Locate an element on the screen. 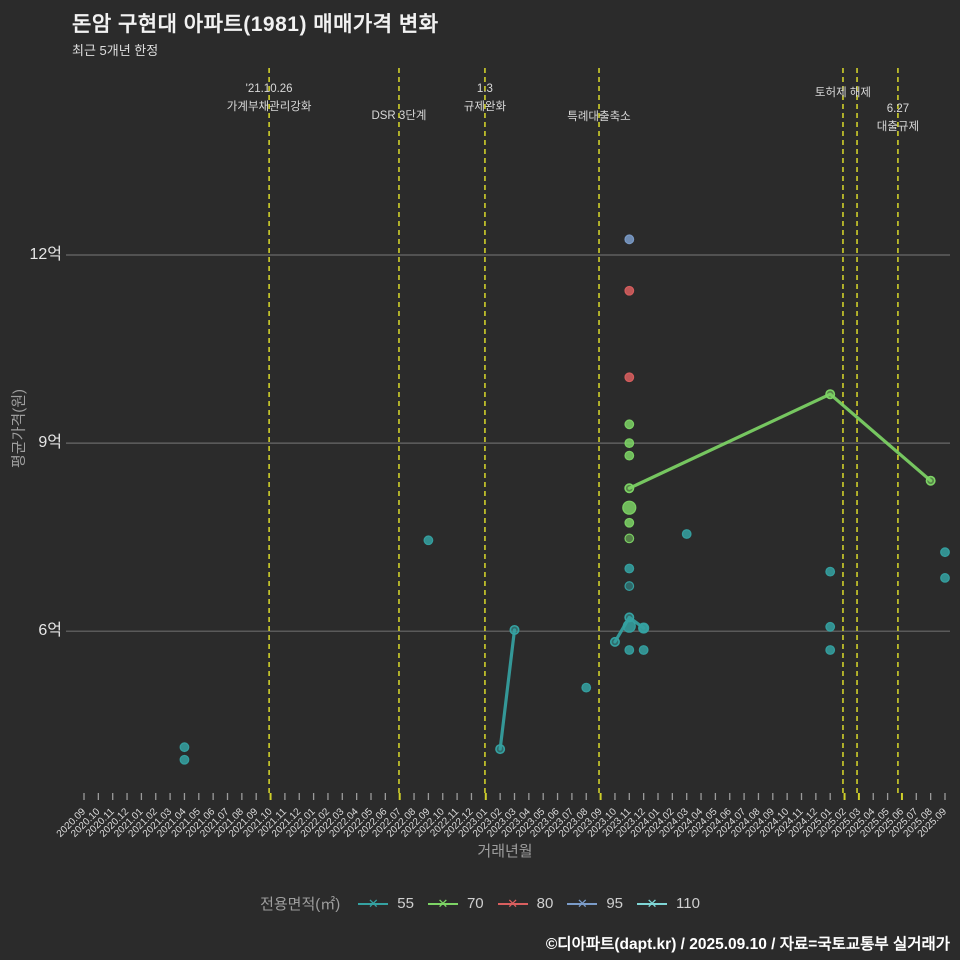 The height and width of the screenshot is (960, 960). legend-marker-95: ✕ is located at coordinates (582, 904).